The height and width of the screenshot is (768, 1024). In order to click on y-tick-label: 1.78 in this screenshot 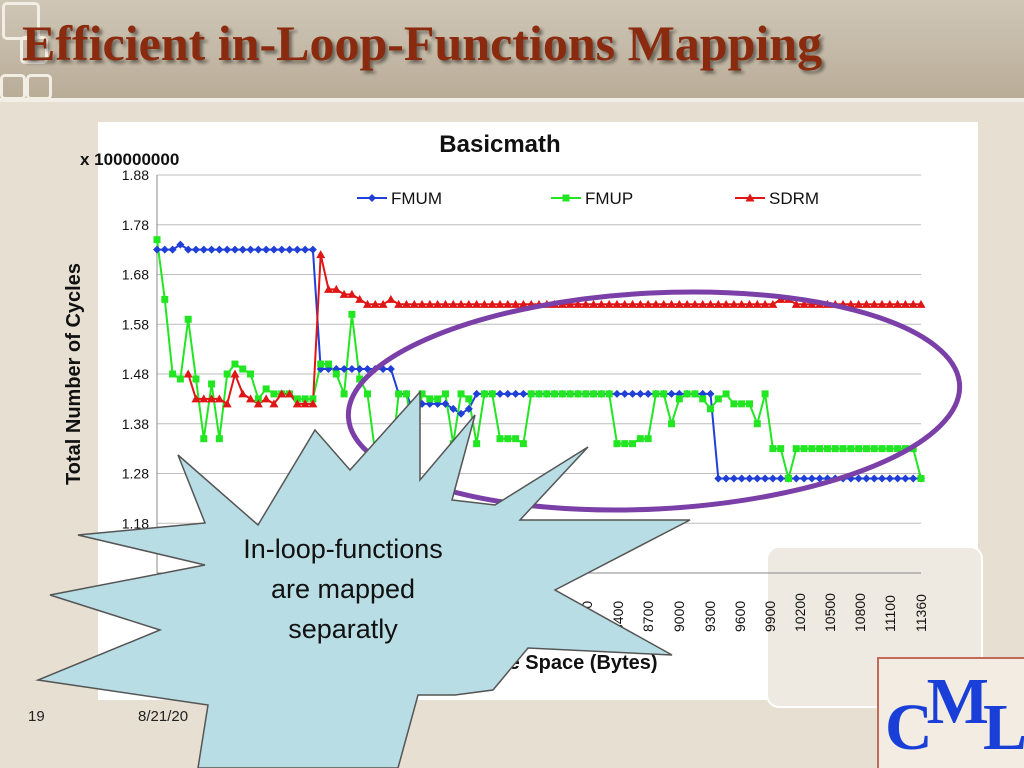, I will do `click(135, 225)`.